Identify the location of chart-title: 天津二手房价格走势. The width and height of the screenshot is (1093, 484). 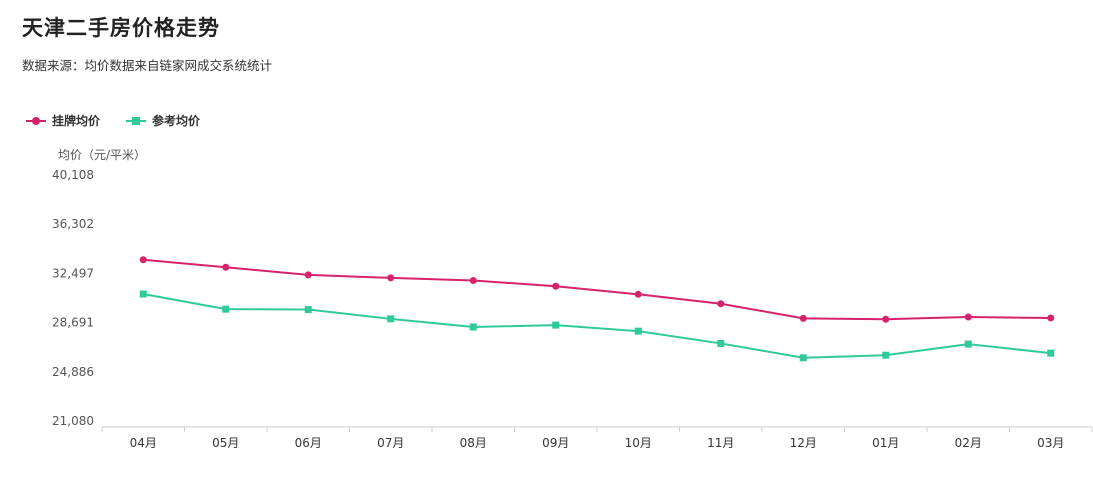
(121, 28).